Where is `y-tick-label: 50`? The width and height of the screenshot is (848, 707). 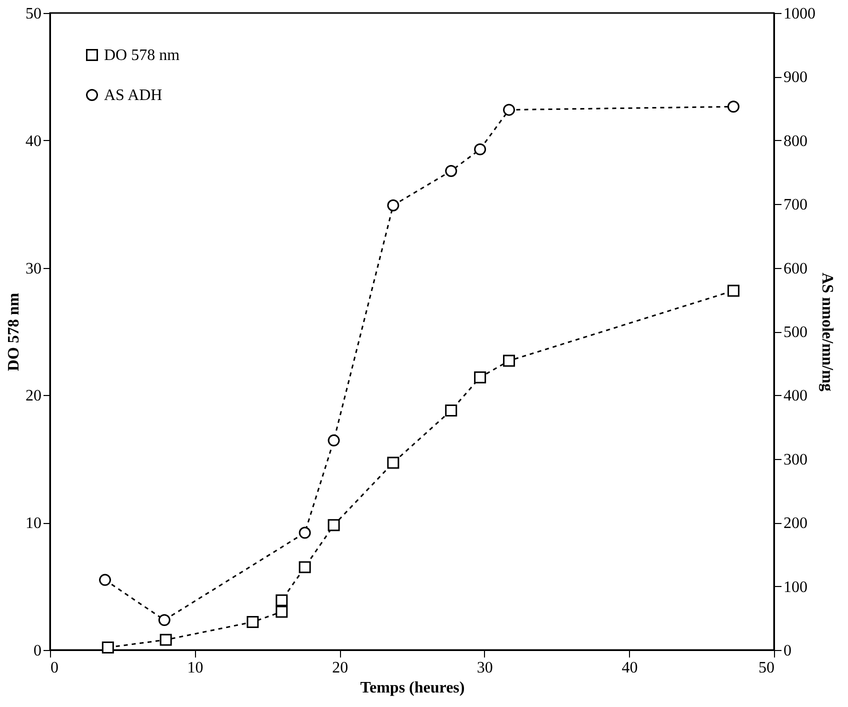
y-tick-label: 50 is located at coordinates (34, 14).